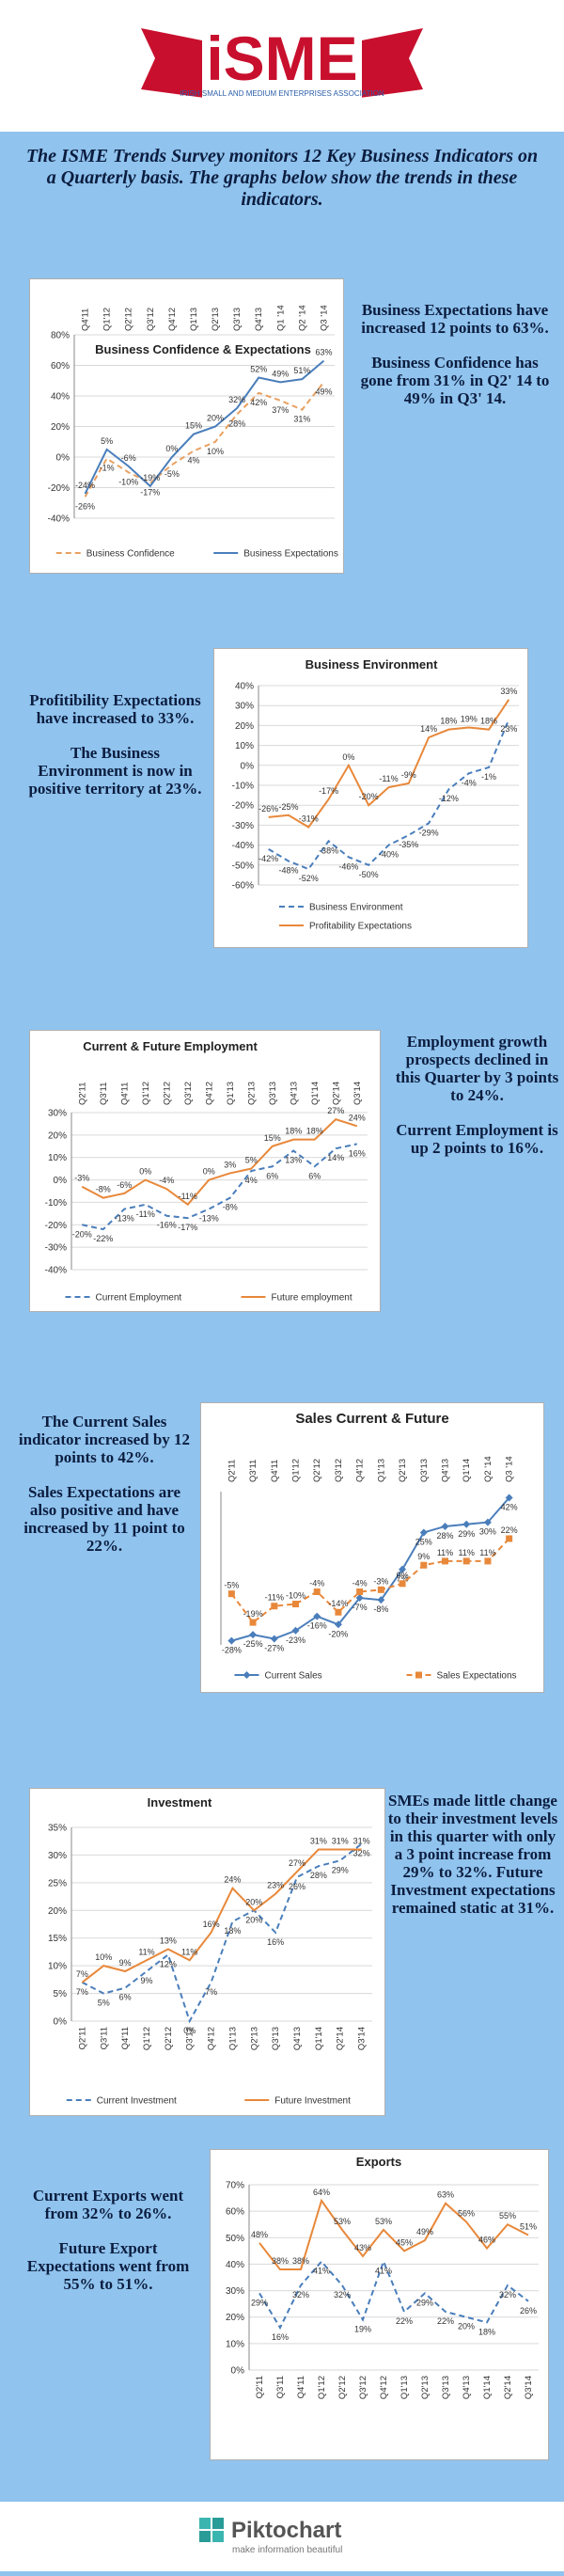  Describe the element at coordinates (128, 481) in the screenshot. I see `data-label: -10%` at that location.